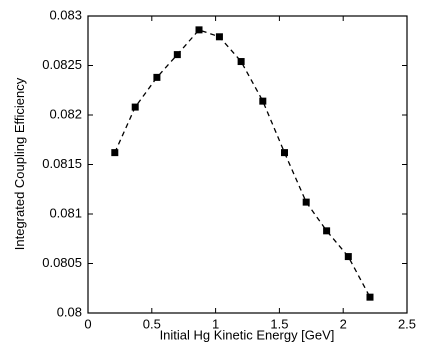  I want to click on x-tick-label: 1, so click(215, 324).